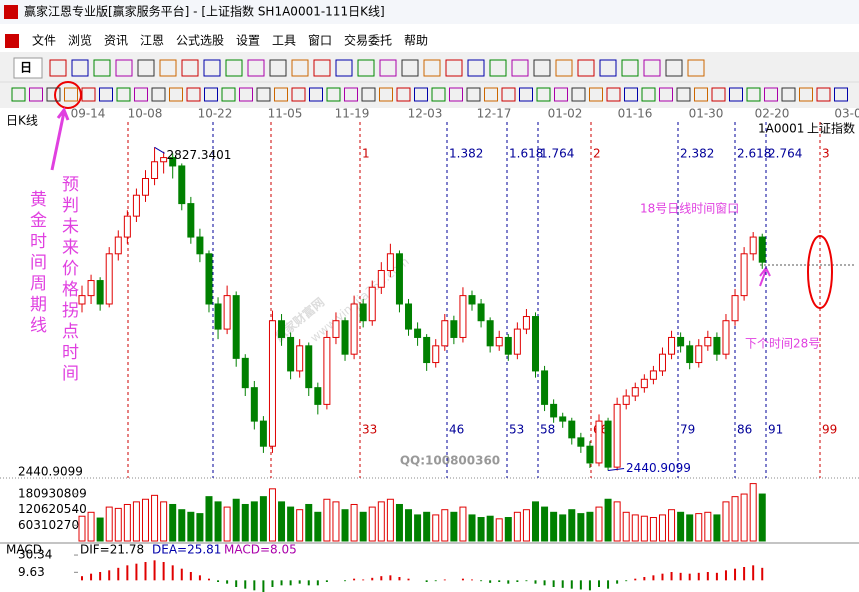 Image resolution: width=859 pixels, height=592 pixels. Describe the element at coordinates (80, 40) in the screenshot. I see `menu-item: 浏览` at that location.